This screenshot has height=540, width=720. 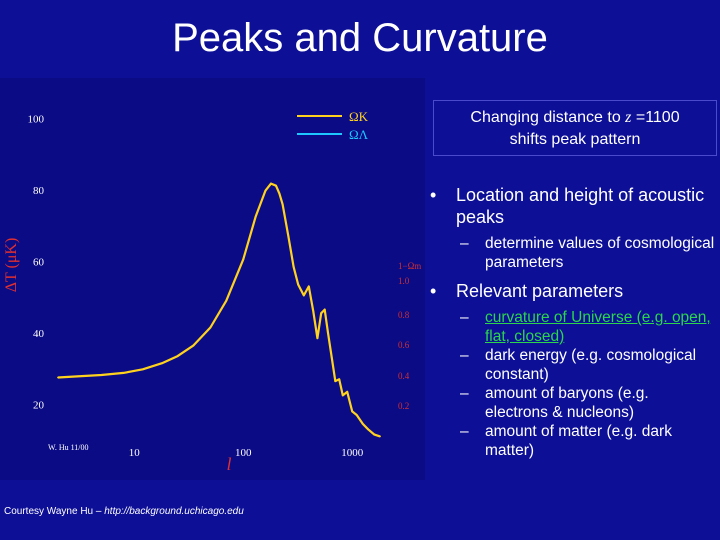 What do you see at coordinates (403, 406) in the screenshot?
I see `right-scale-tick: 0.2` at bounding box center [403, 406].